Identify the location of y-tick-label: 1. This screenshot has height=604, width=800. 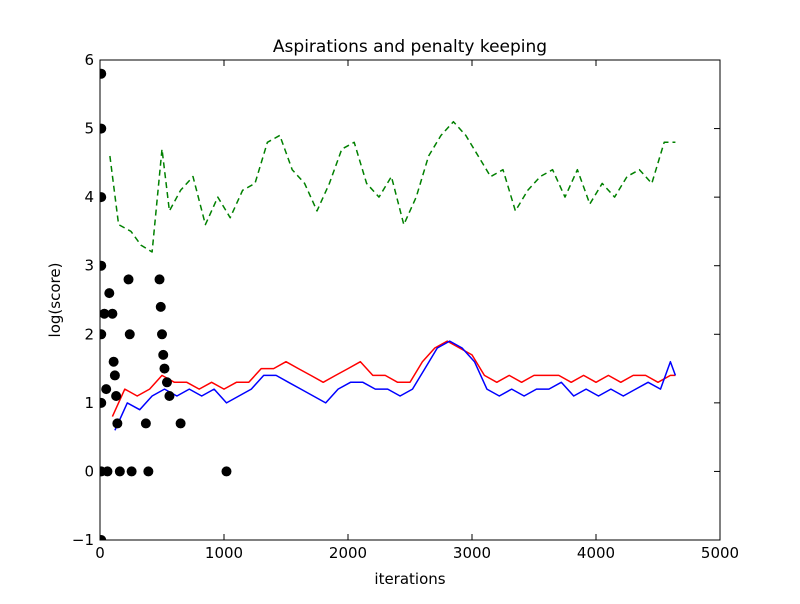
(89, 403).